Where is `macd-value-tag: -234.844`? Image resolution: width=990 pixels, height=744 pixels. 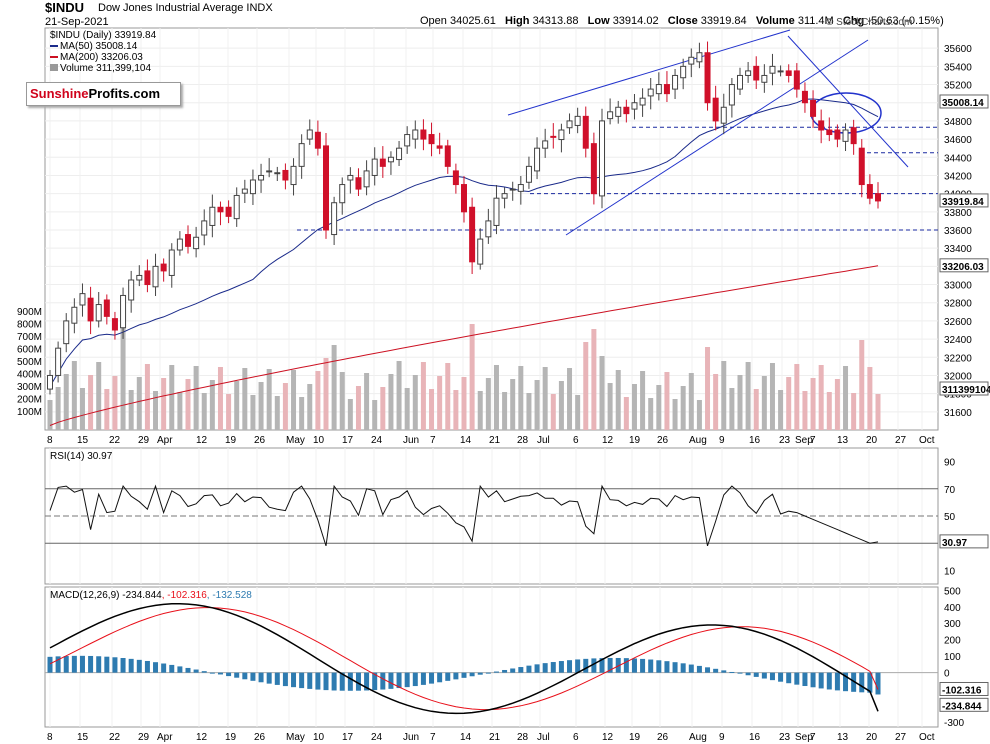
macd-value-tag: -234.844 is located at coordinates (962, 706).